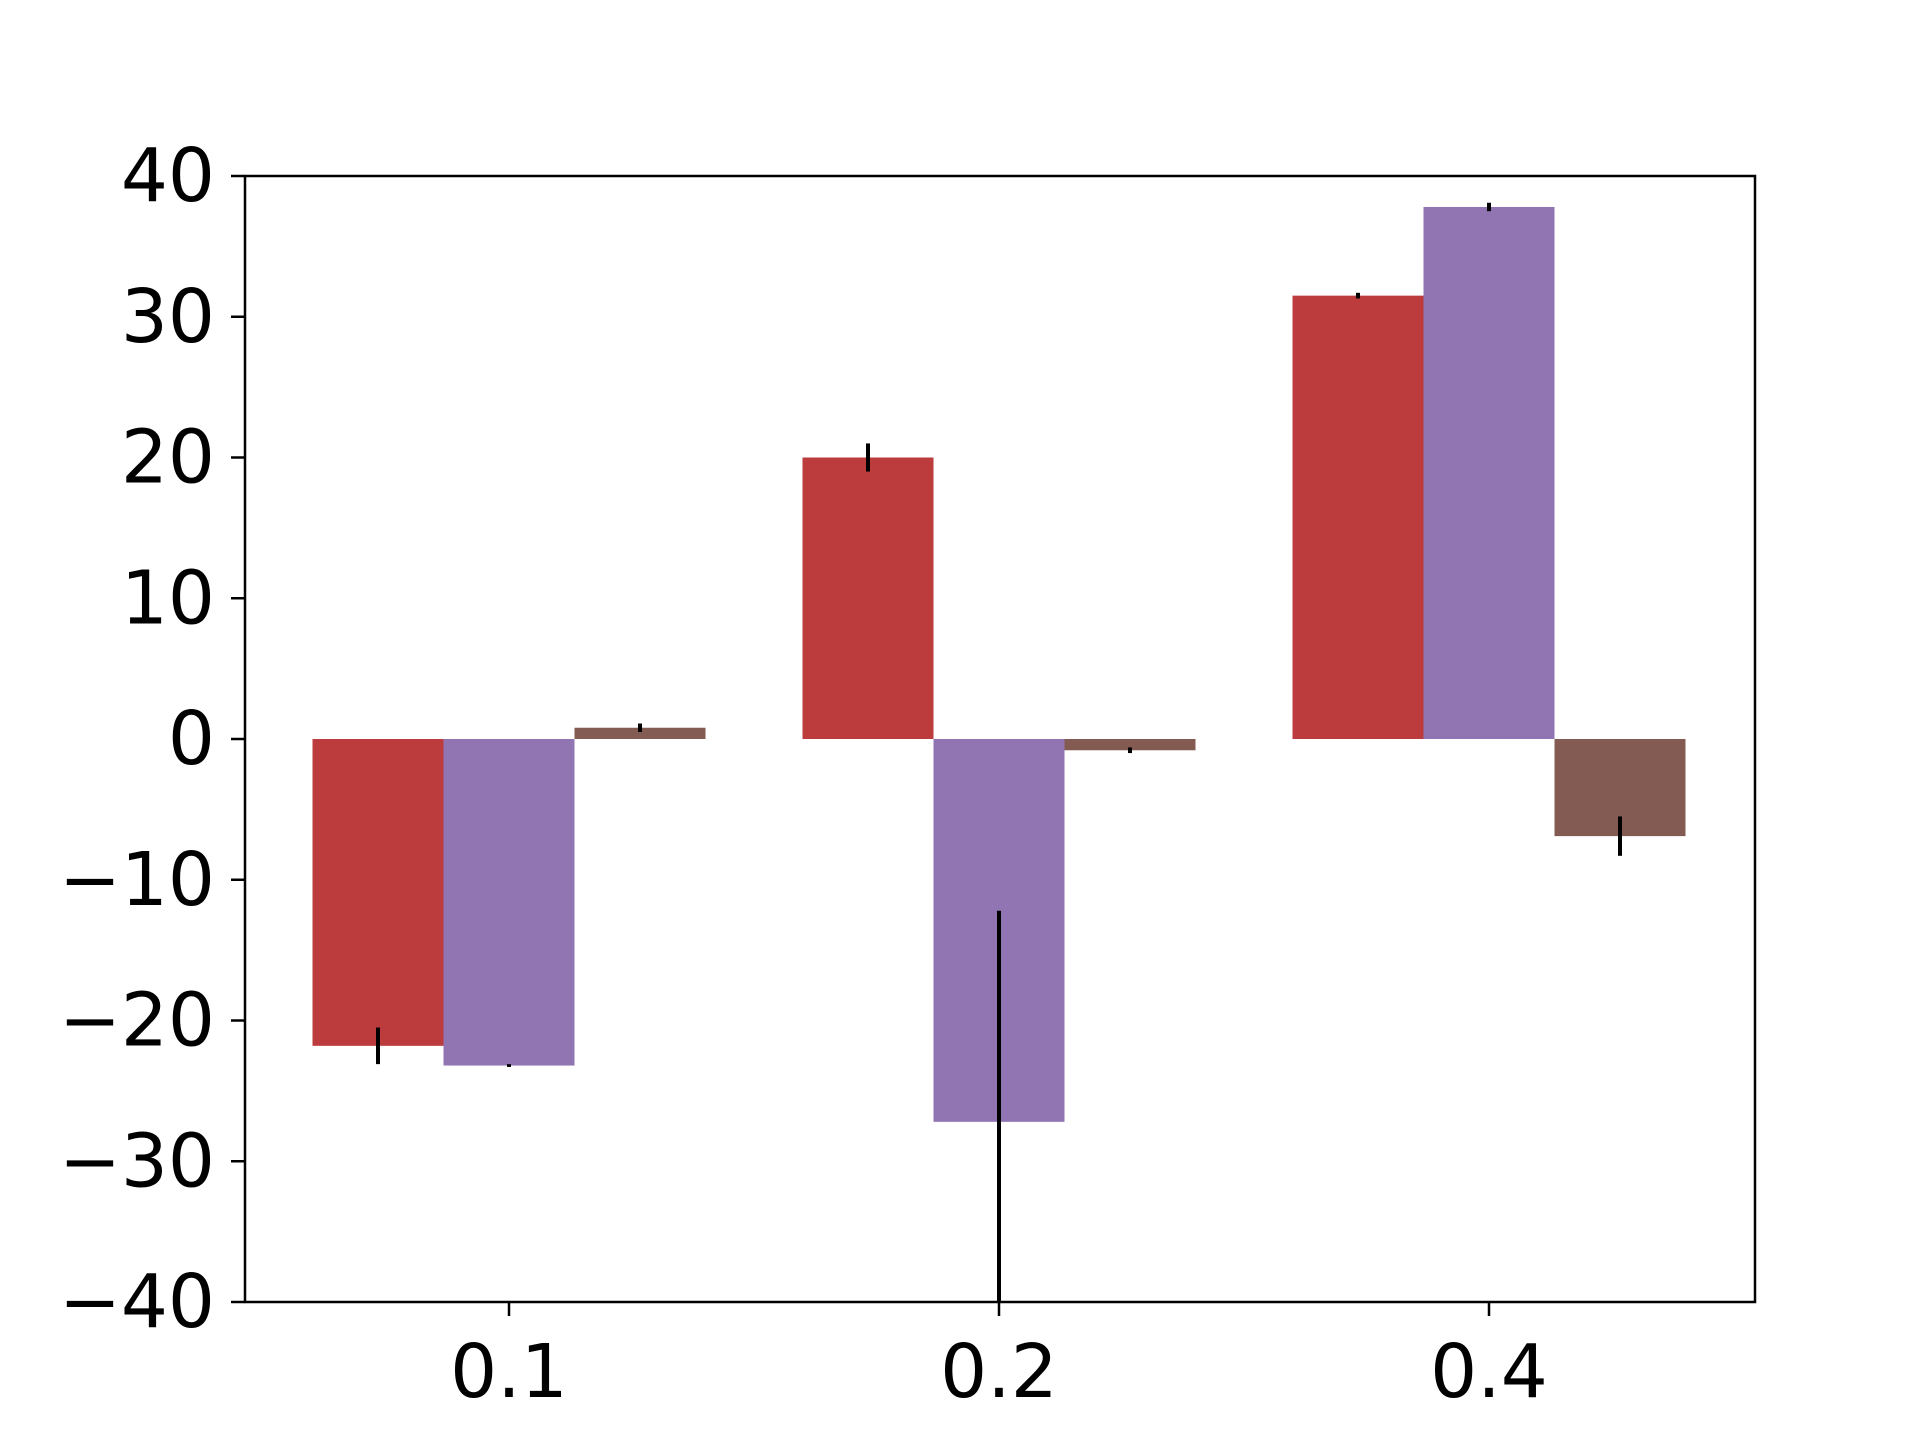  Describe the element at coordinates (509, 1372) in the screenshot. I see `x-tick-label: 0.1` at that location.